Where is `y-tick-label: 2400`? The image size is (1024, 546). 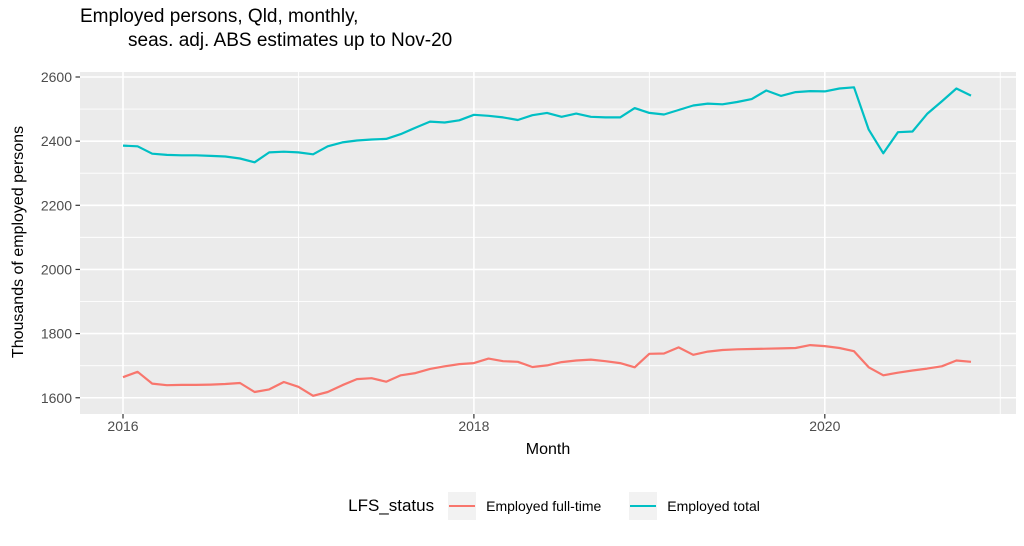 y-tick-label: 2400 is located at coordinates (56, 141).